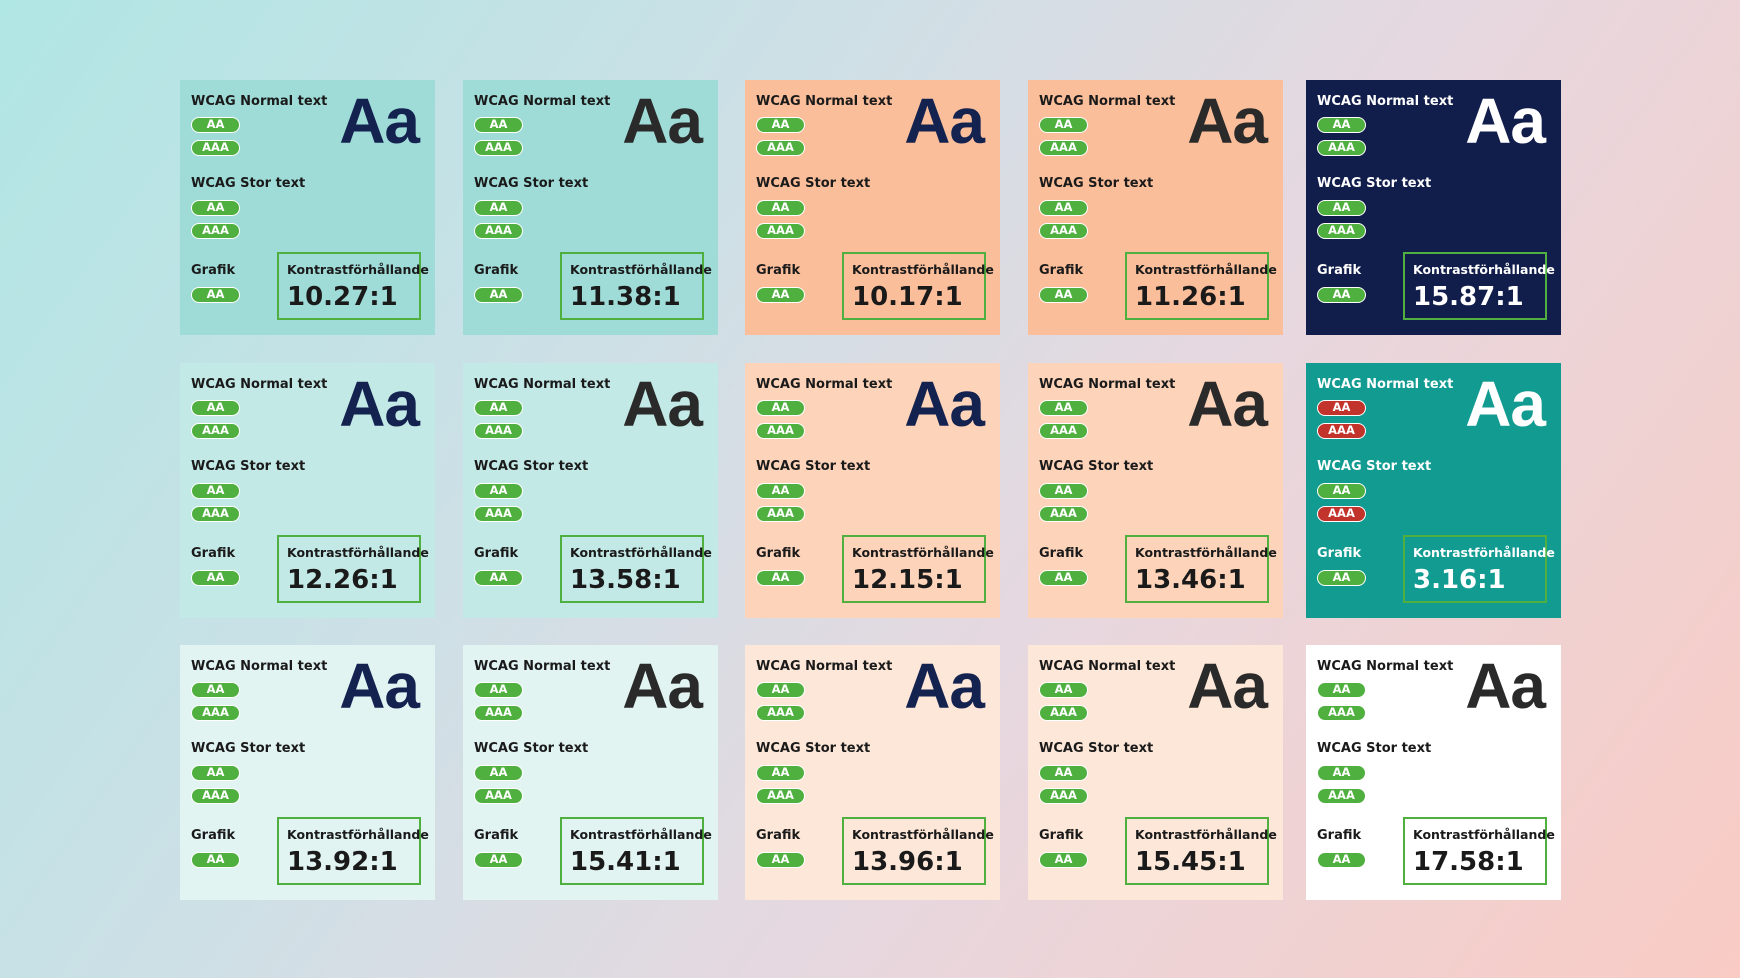 This screenshot has width=1740, height=978. What do you see at coordinates (1479, 569) in the screenshot?
I see `ratio-box: Kontrastförhållande 3.16:1` at bounding box center [1479, 569].